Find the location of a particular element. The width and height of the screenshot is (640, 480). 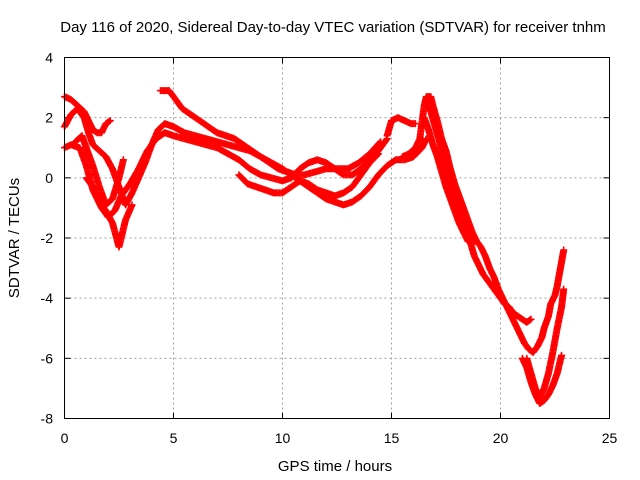

y-tick-label: -2 is located at coordinates (47, 238).